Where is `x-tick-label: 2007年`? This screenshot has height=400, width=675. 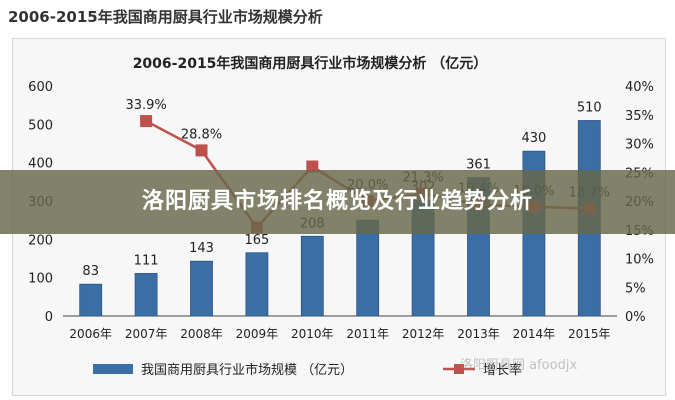
x-tick-label: 2007年 is located at coordinates (146, 334).